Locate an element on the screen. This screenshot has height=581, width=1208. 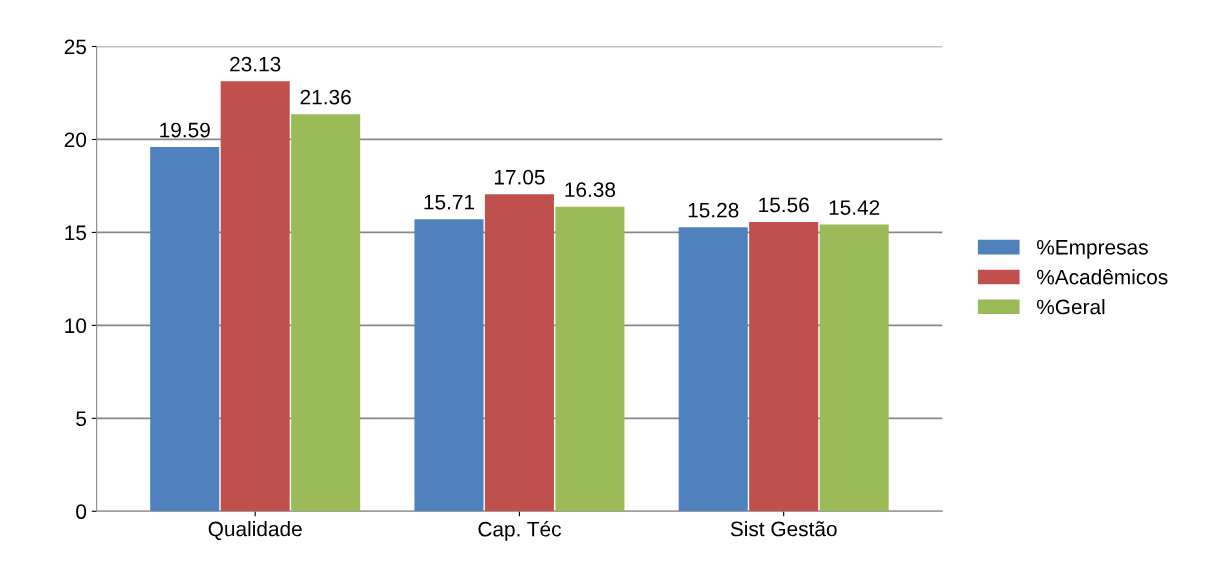
data-label: 16.38 is located at coordinates (590, 190).